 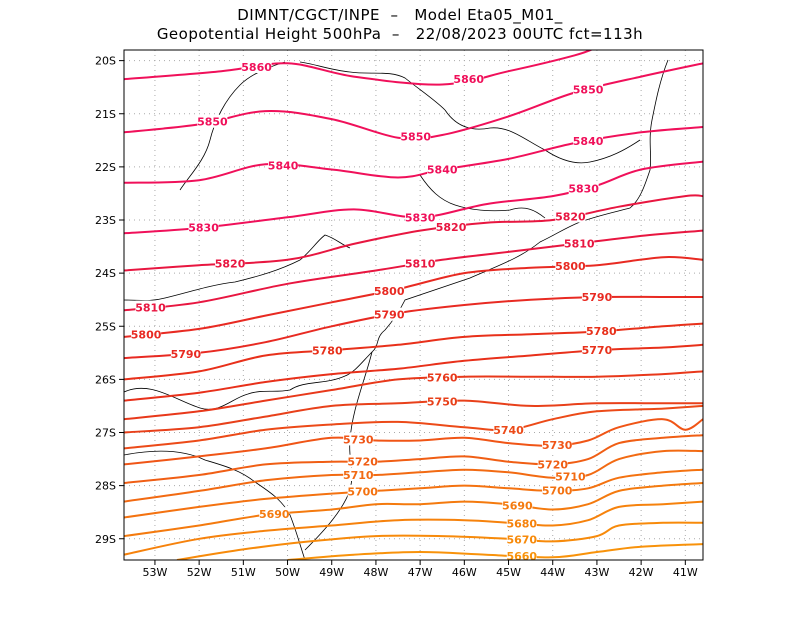 I want to click on x-axis: 53W 52W 51W 50W 49W 48W 47W 46W 45W 44W 43W 42W 41W, so click(x=420, y=569).